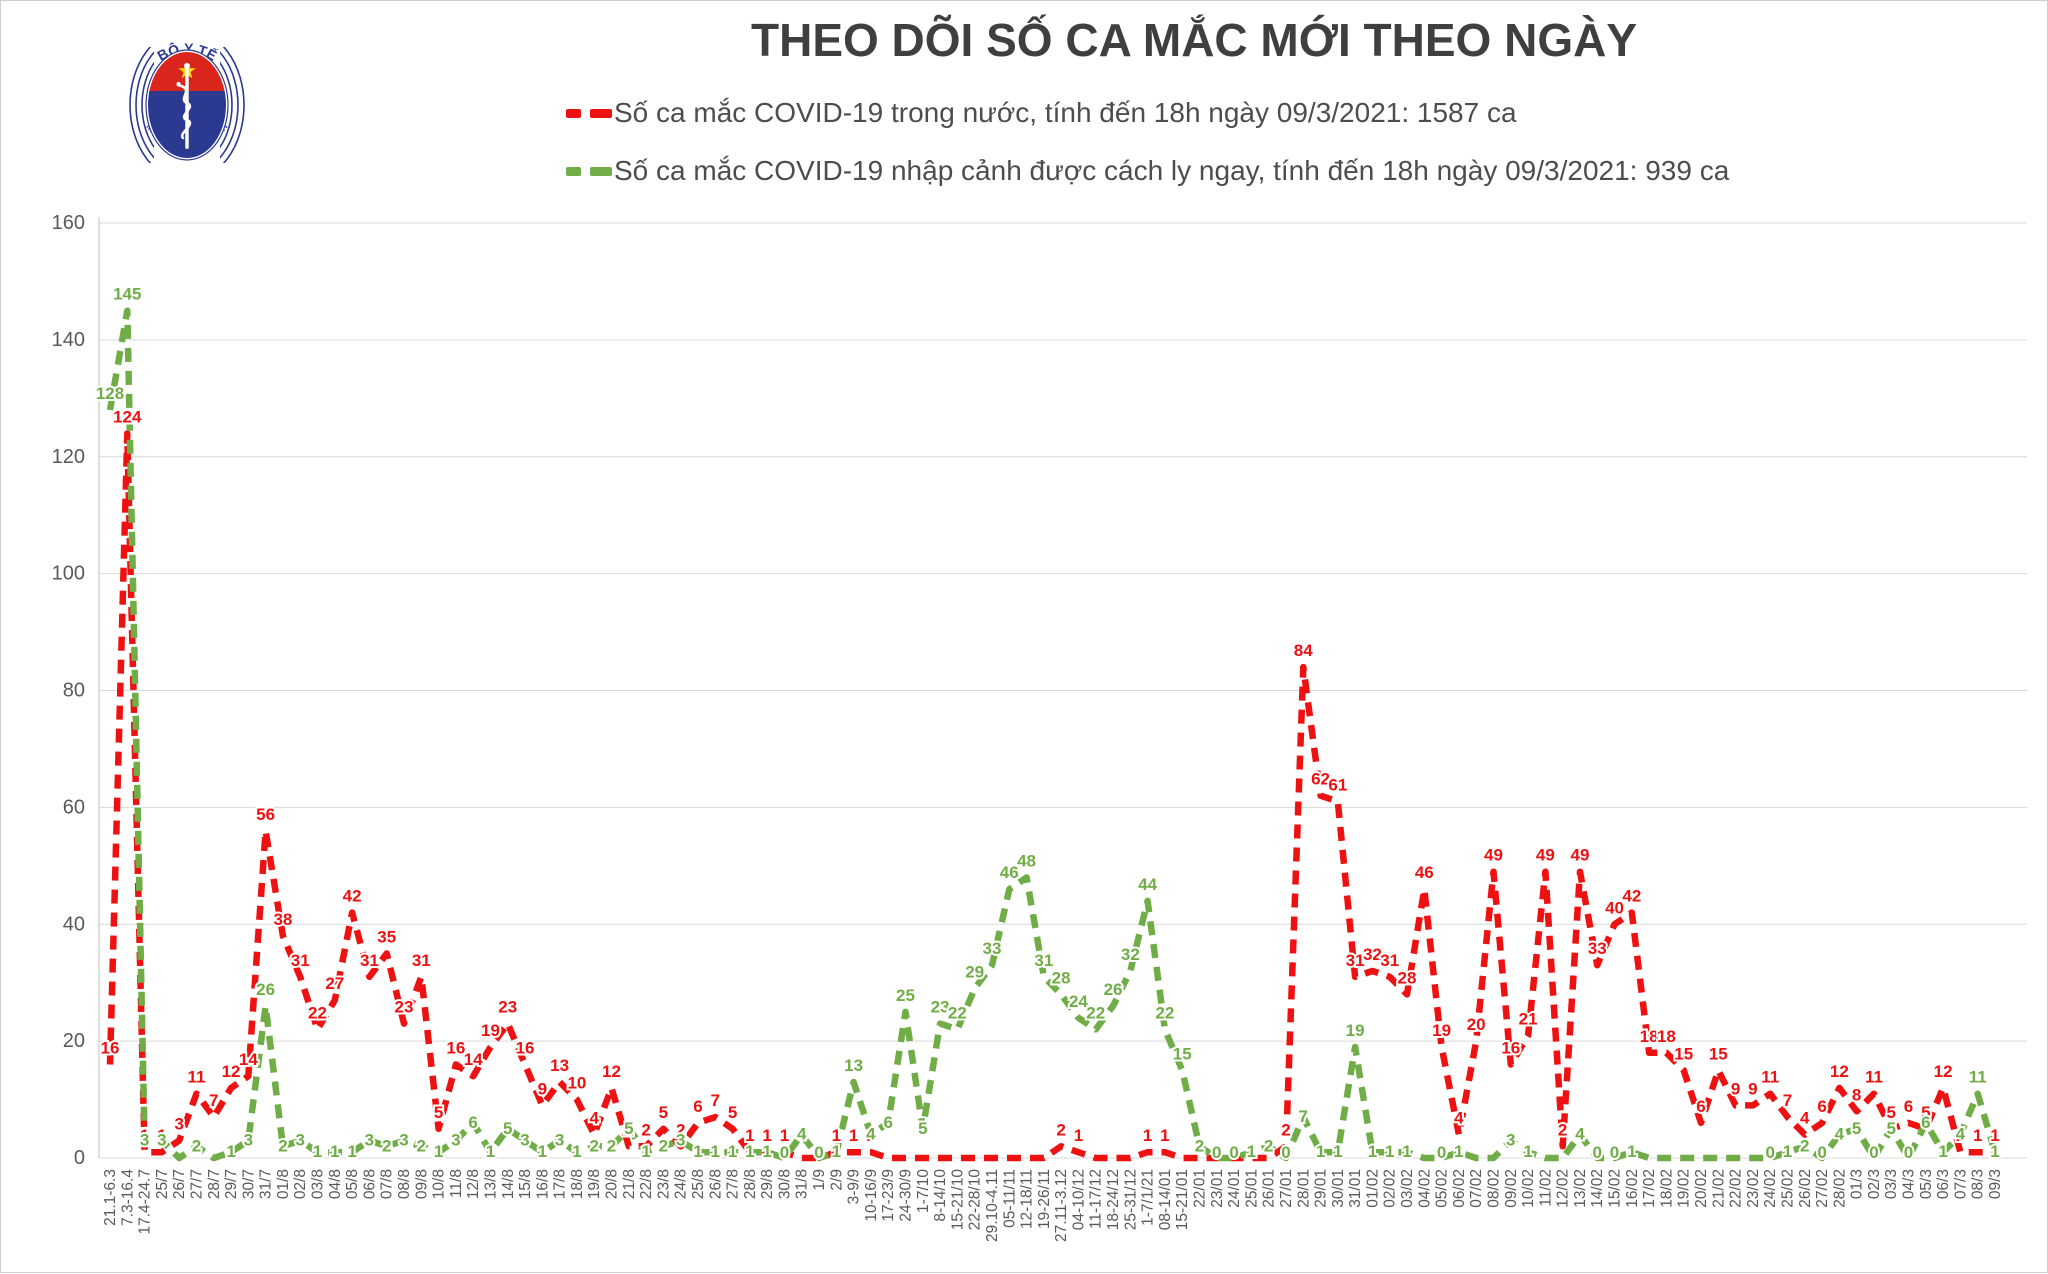  Describe the element at coordinates (559, 1065) in the screenshot. I see `value-label-domestic: 13` at that location.